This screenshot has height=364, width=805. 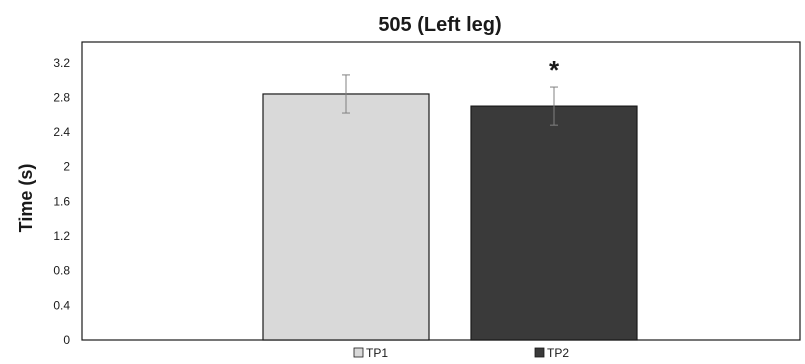 What do you see at coordinates (554, 223) in the screenshot?
I see `bar-tp2` at bounding box center [554, 223].